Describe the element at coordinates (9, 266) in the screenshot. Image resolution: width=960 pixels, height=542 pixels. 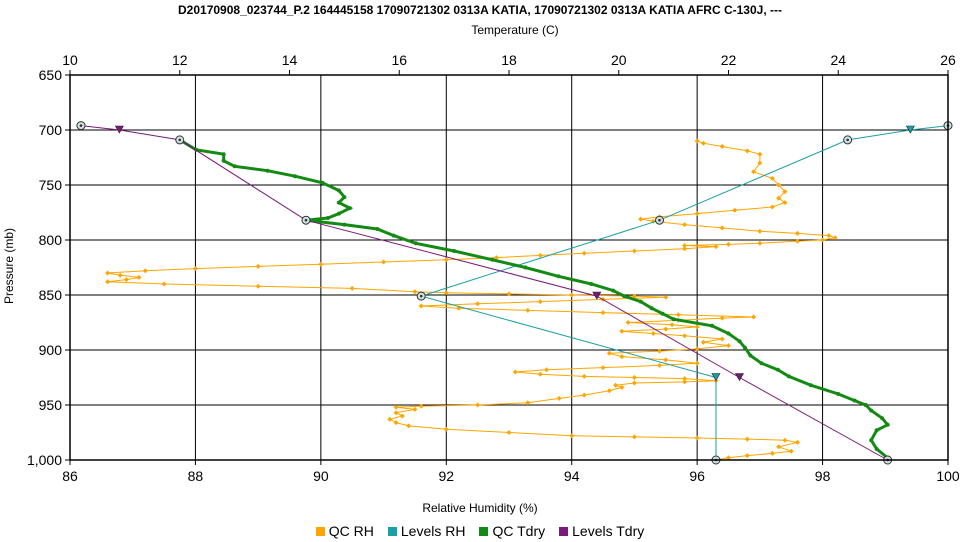
I see `y-axis-label: Pressure (mb)` at that location.